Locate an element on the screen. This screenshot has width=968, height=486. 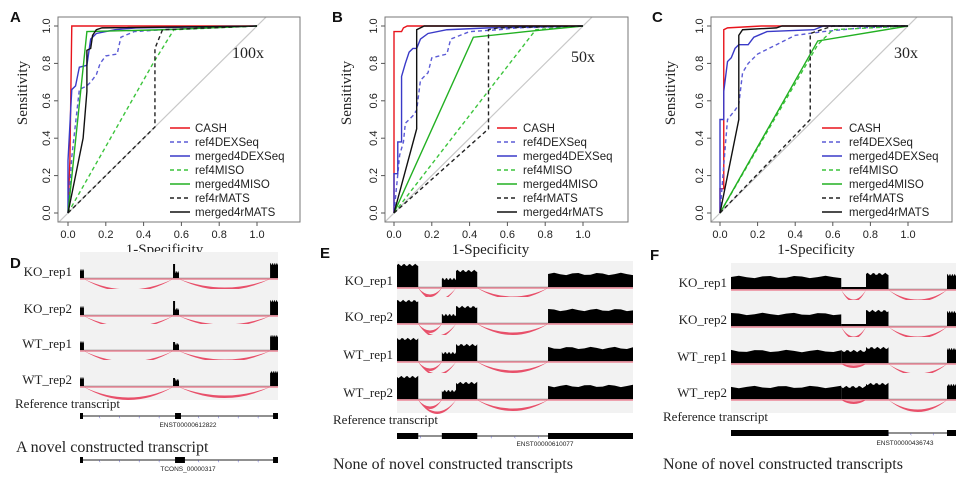
y-tick-label: 0.4 is located at coordinates (374, 138).